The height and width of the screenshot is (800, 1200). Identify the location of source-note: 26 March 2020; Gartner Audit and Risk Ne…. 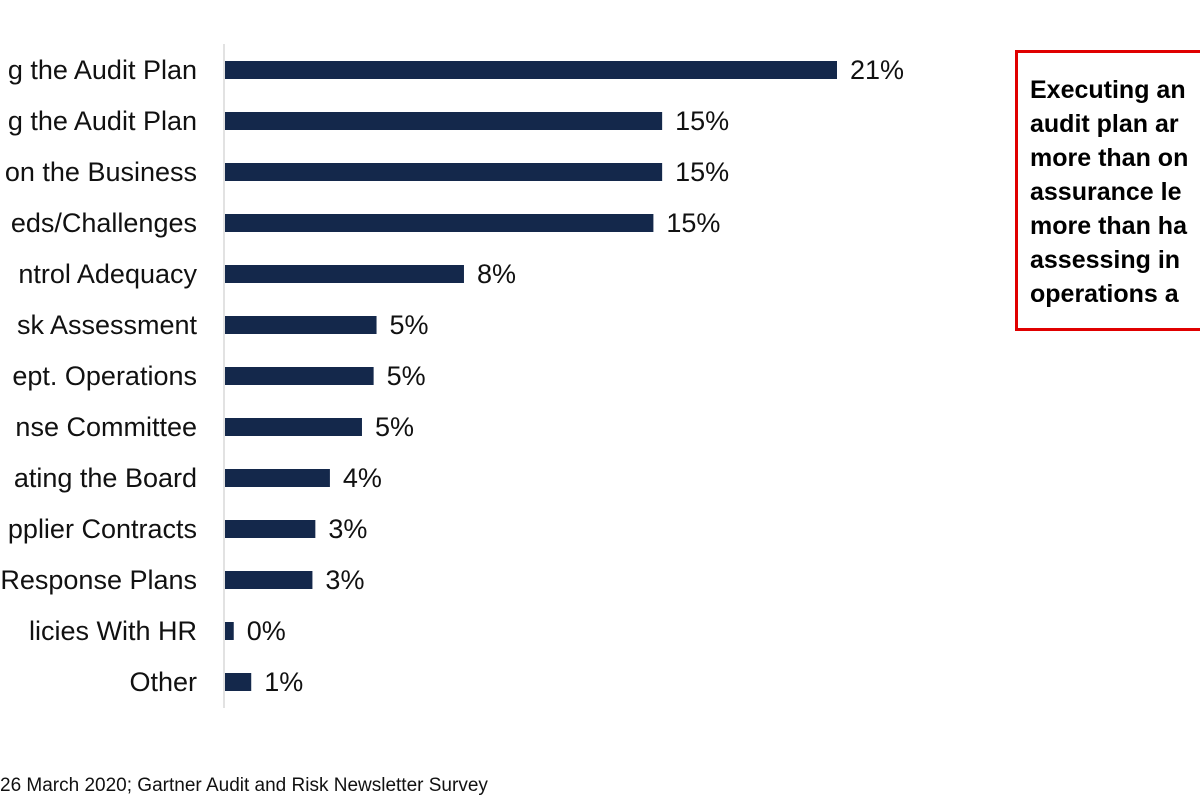
(244, 785).